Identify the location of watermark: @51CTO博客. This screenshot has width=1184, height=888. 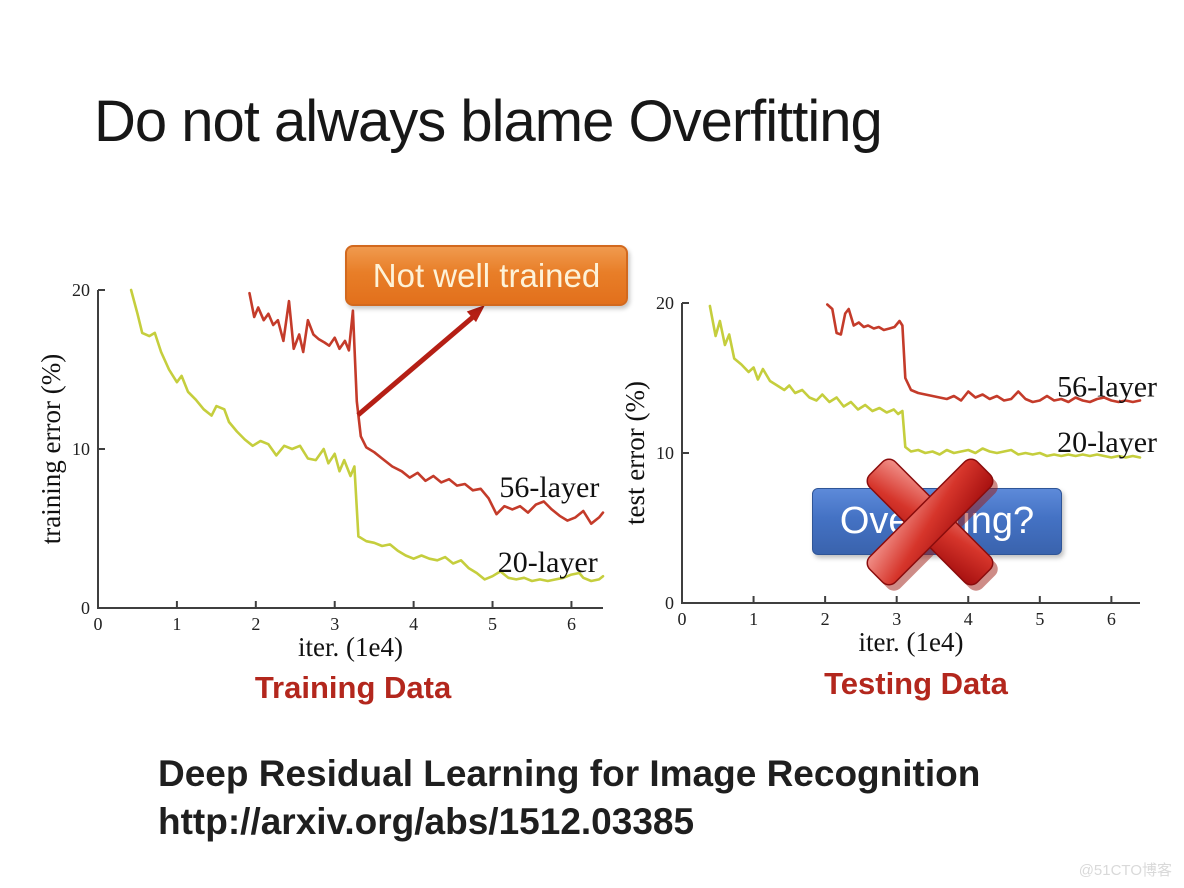
(1125, 870).